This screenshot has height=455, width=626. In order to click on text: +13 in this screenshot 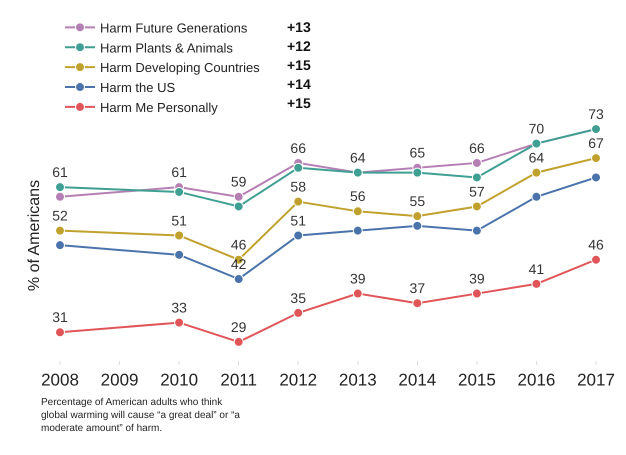, I will do `click(299, 27)`.